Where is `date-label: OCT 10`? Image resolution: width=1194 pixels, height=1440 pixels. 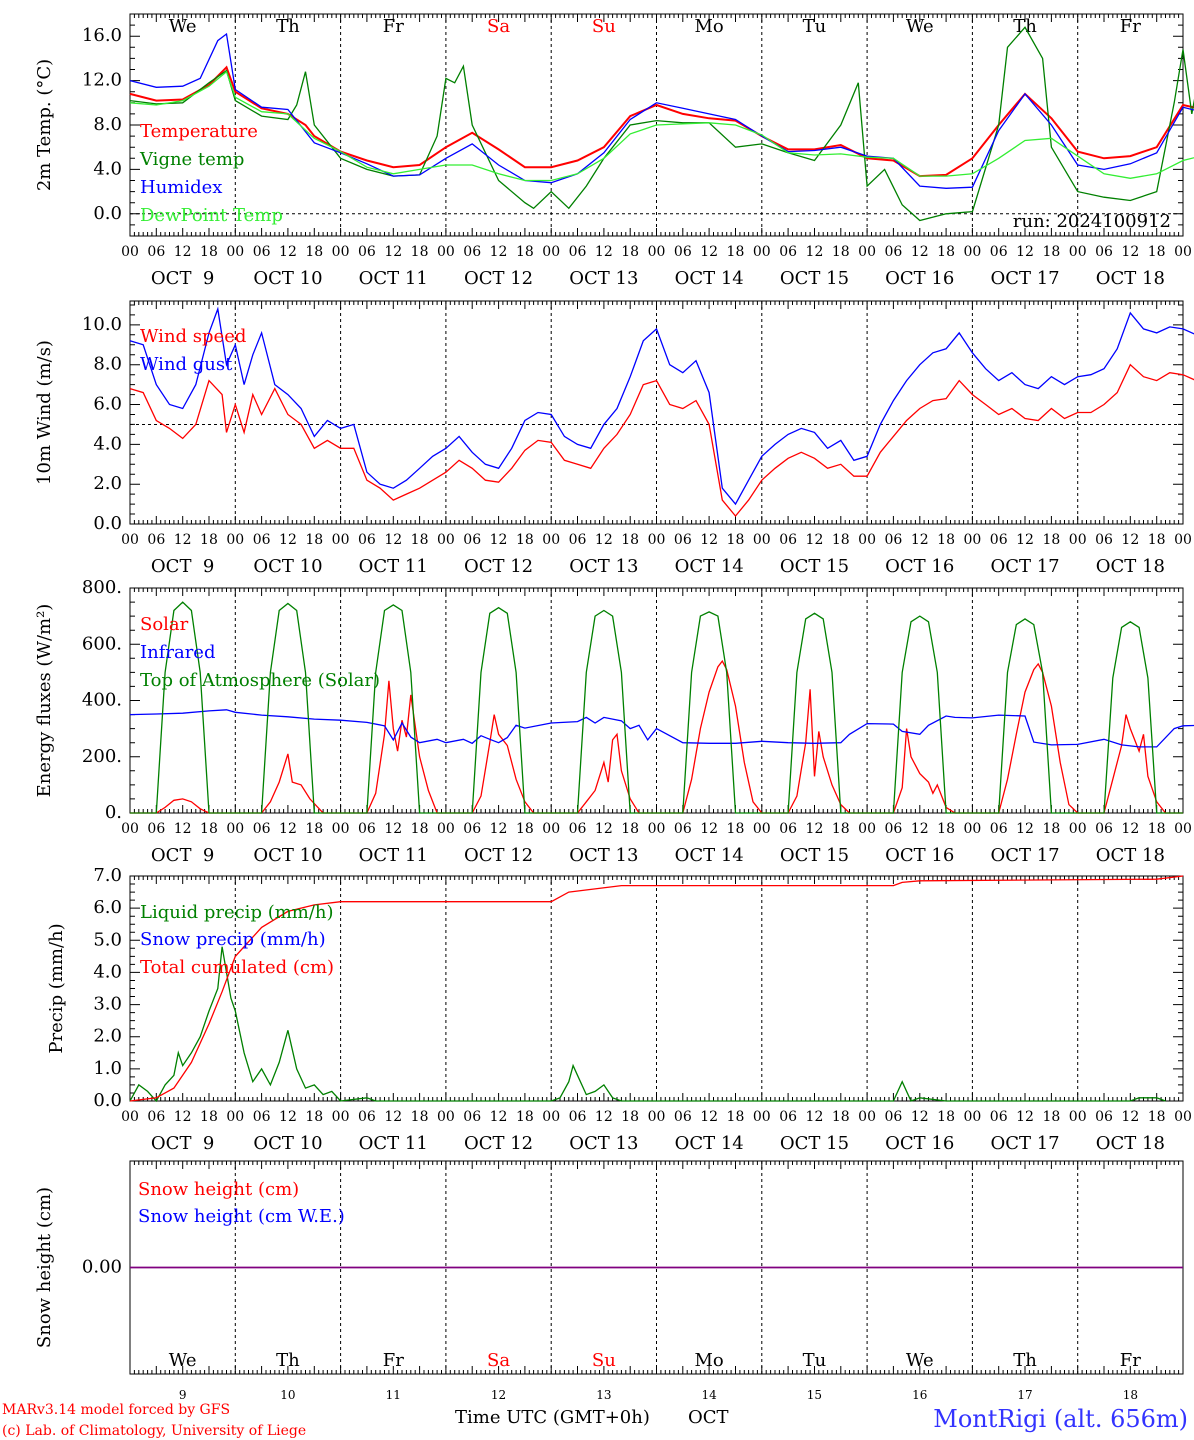 date-label: OCT 10 is located at coordinates (287, 855).